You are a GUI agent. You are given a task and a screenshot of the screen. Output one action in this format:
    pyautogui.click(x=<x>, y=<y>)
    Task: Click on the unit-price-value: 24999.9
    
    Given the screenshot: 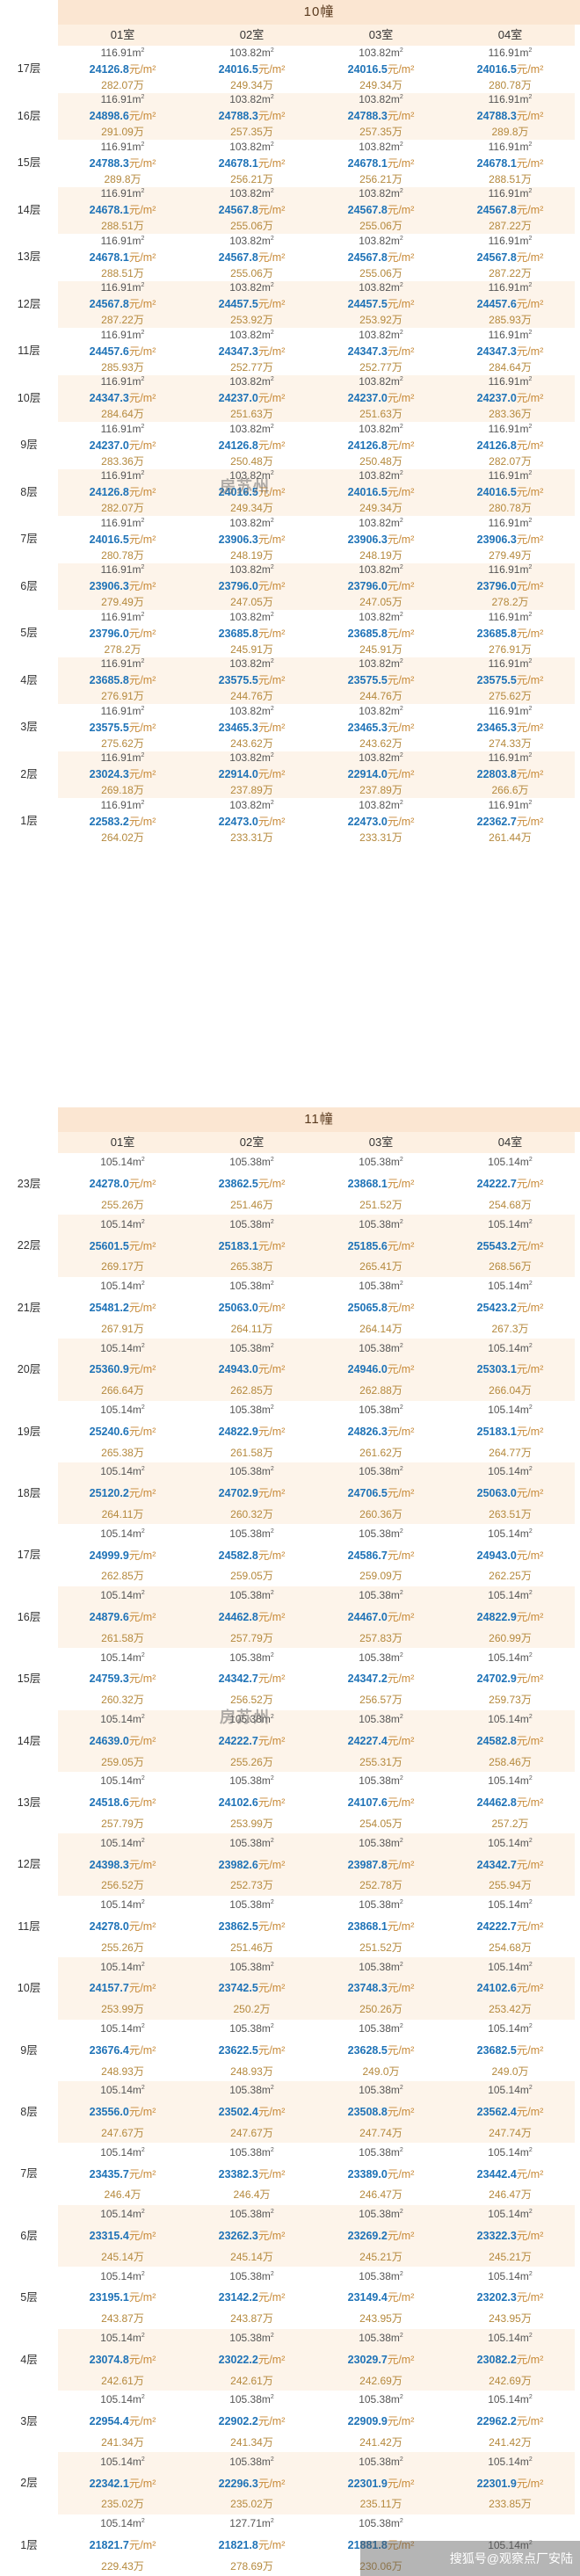 What is the action you would take?
    pyautogui.click(x=109, y=1555)
    